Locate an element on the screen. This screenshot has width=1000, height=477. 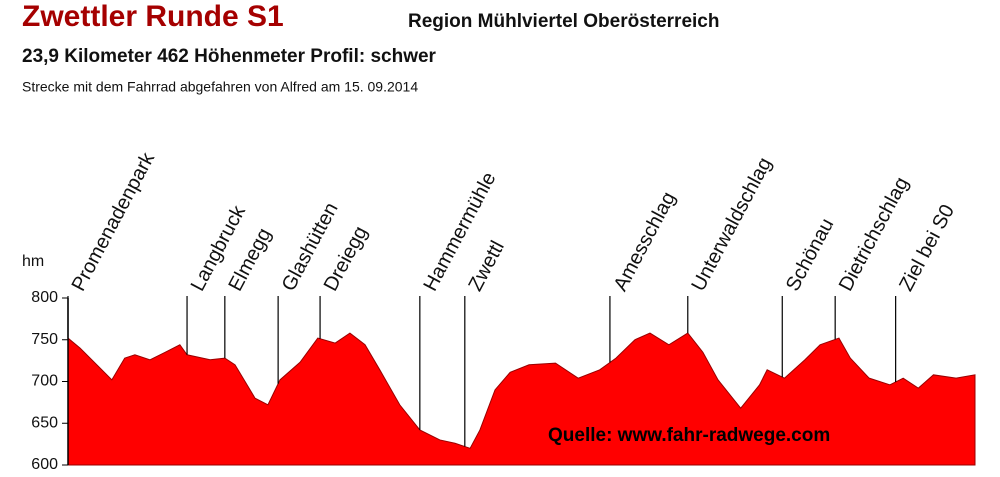
marker-label: Ziel bei S0 is located at coordinates (927, 248).